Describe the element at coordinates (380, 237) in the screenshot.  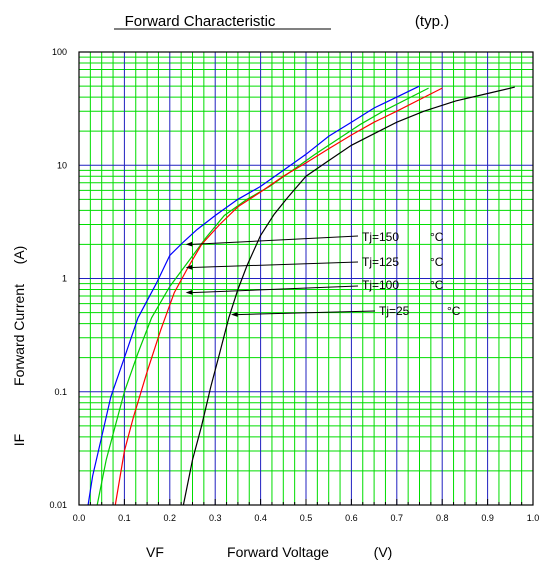
I see `annotation-label: Tj=150` at that location.